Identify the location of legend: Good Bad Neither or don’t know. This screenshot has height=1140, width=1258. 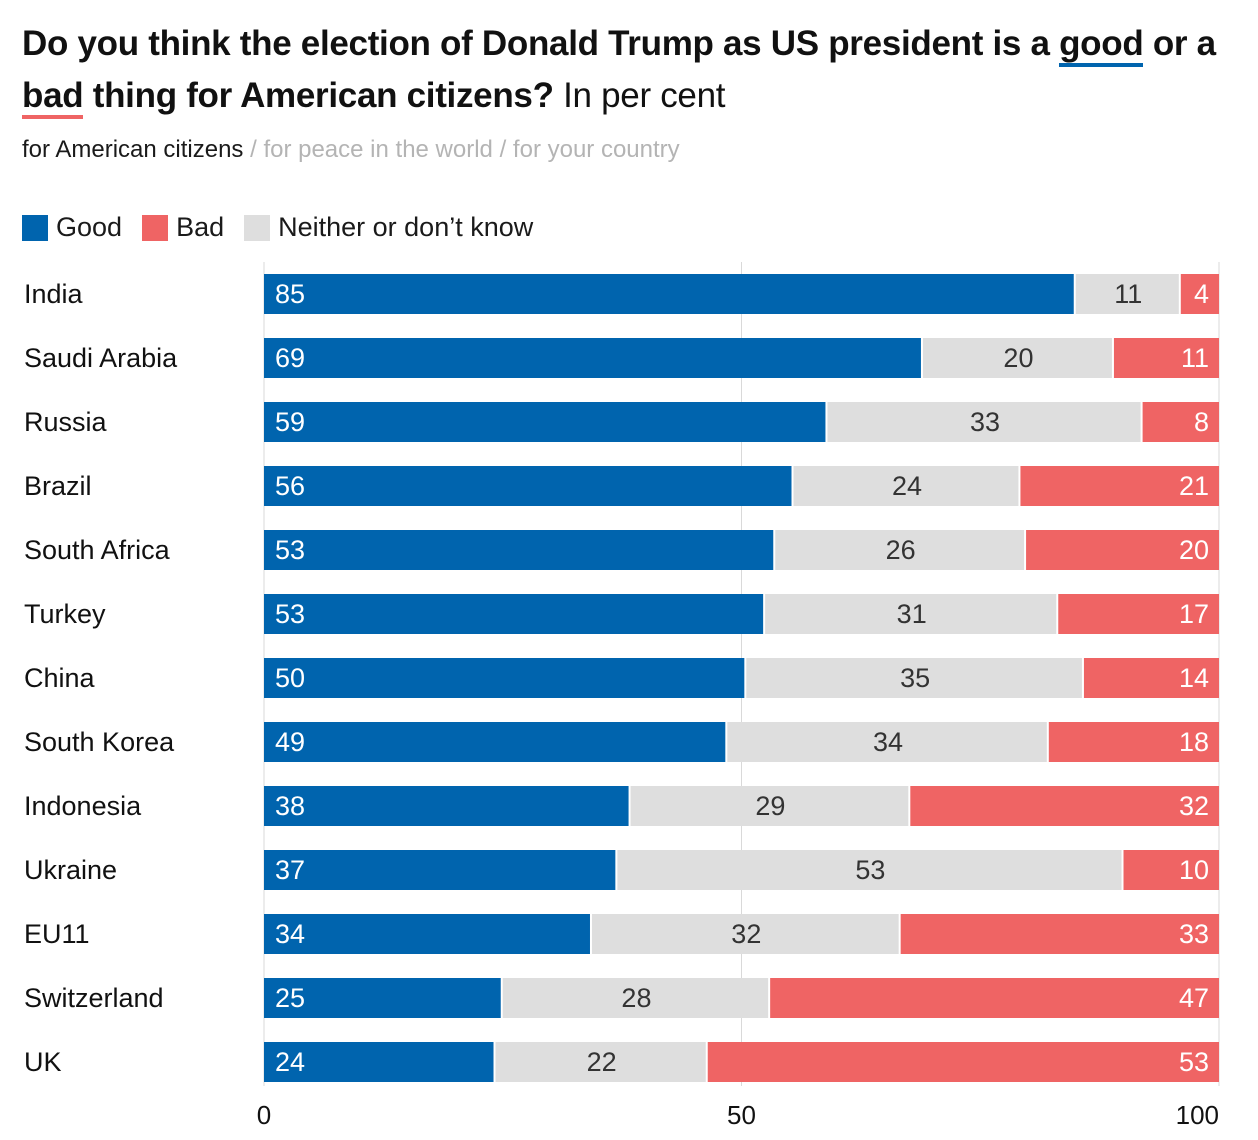
(287, 227).